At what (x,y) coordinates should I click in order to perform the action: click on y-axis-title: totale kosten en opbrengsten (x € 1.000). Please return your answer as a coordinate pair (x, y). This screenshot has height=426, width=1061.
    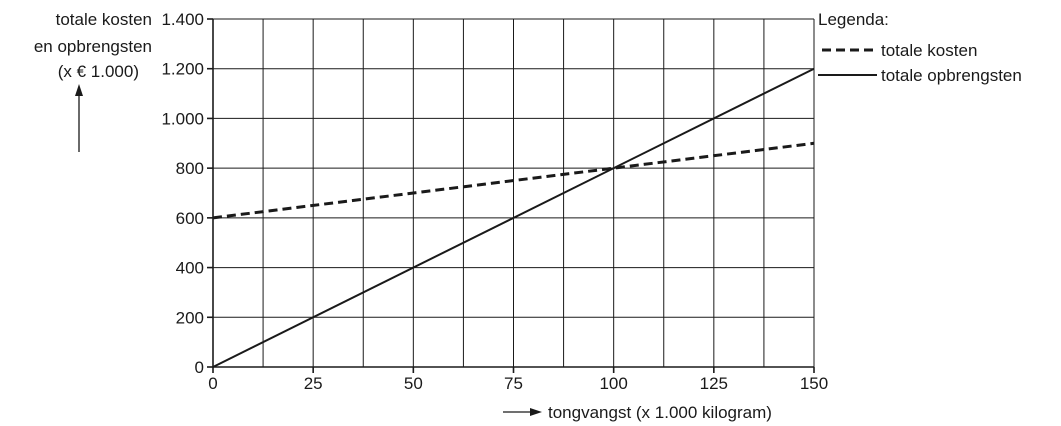
    Looking at the image, I should click on (93, 45).